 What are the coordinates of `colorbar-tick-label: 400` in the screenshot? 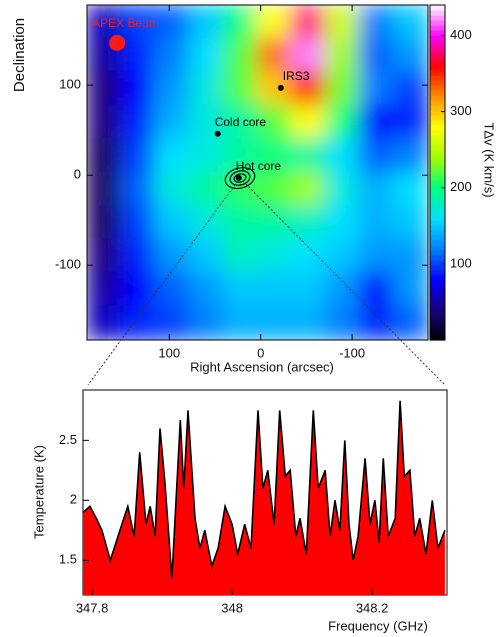 It's located at (461, 34).